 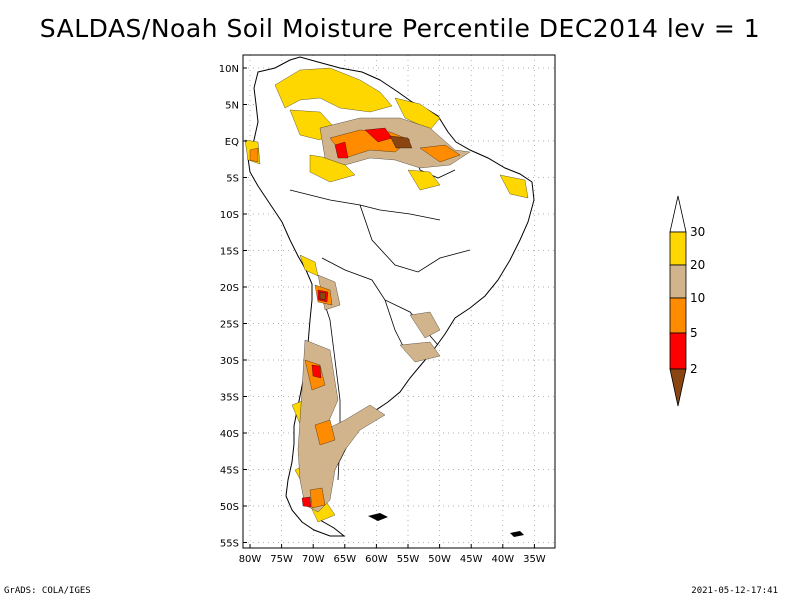 I want to click on colorbar-label: 30, so click(x=697, y=232).